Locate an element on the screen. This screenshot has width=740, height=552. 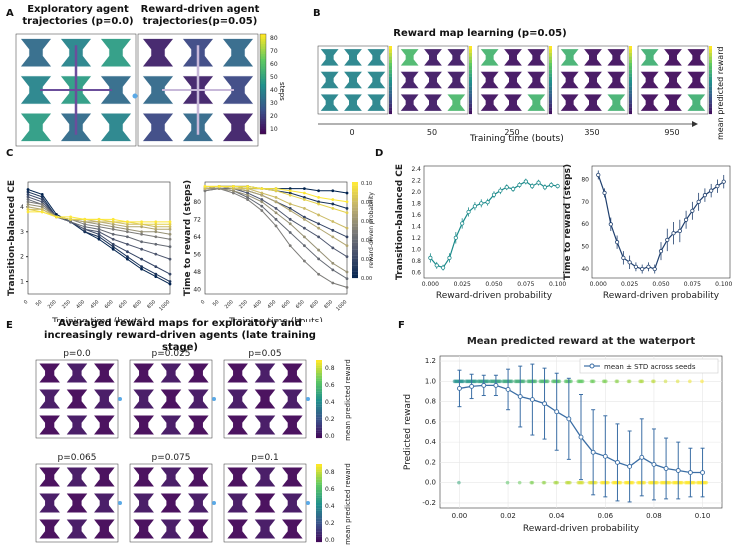
d-right-xtick-label: 0.075 is located at coordinates (692, 284).